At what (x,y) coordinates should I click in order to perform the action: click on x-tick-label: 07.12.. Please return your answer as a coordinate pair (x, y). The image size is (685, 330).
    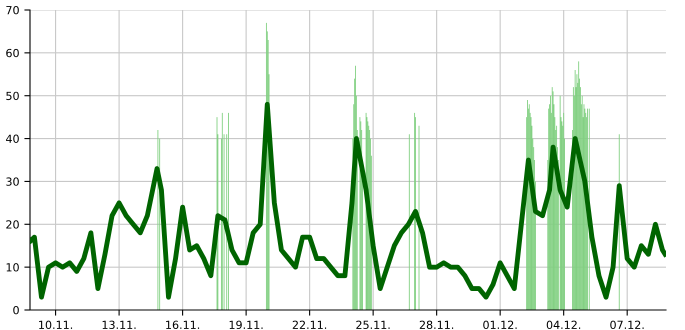
    Looking at the image, I should click on (627, 325).